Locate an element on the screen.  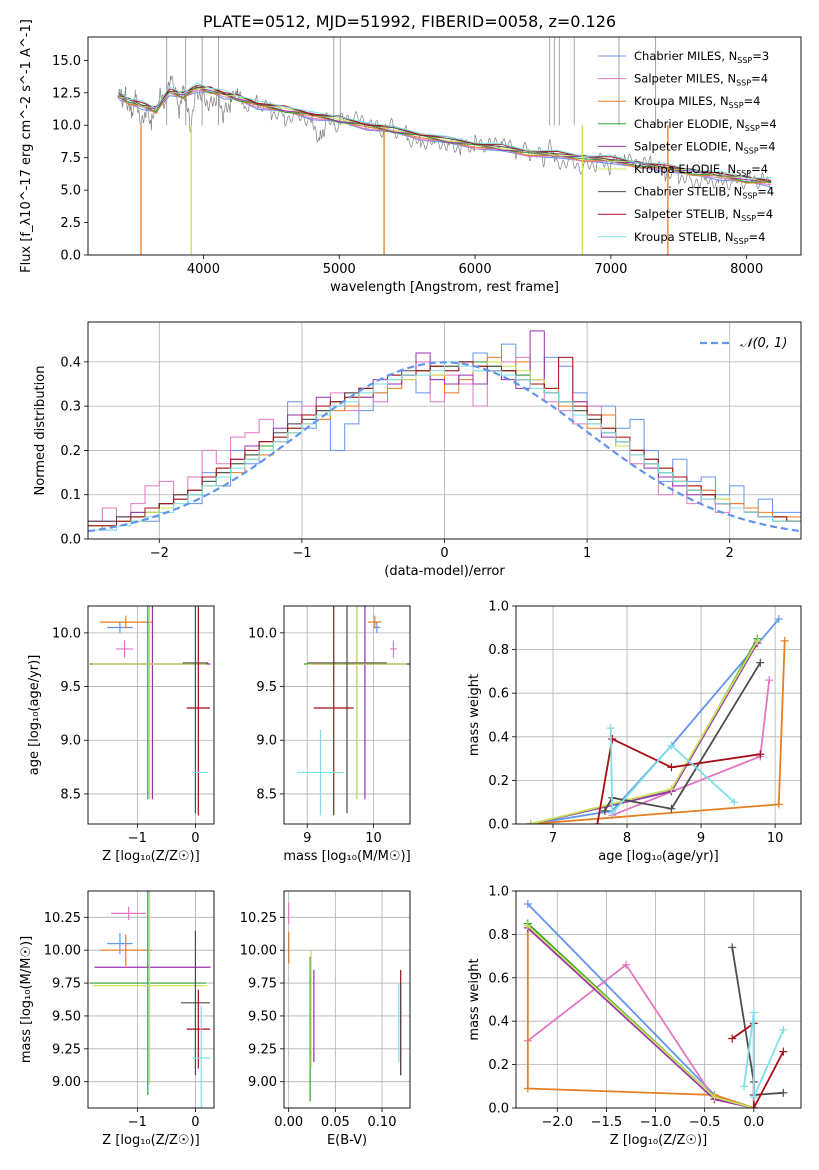
weight-vs-age-ytick-label: 1.0 is located at coordinates (498, 607).